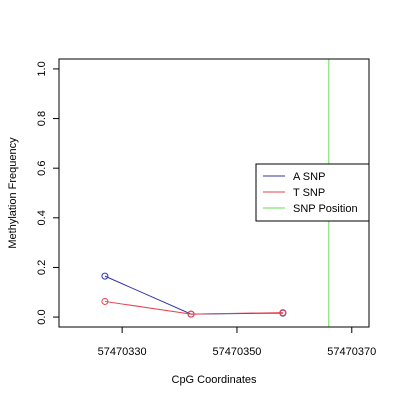 This screenshot has height=400, width=400. I want to click on legend: A SNP T SNP SNP Position, so click(312, 192).